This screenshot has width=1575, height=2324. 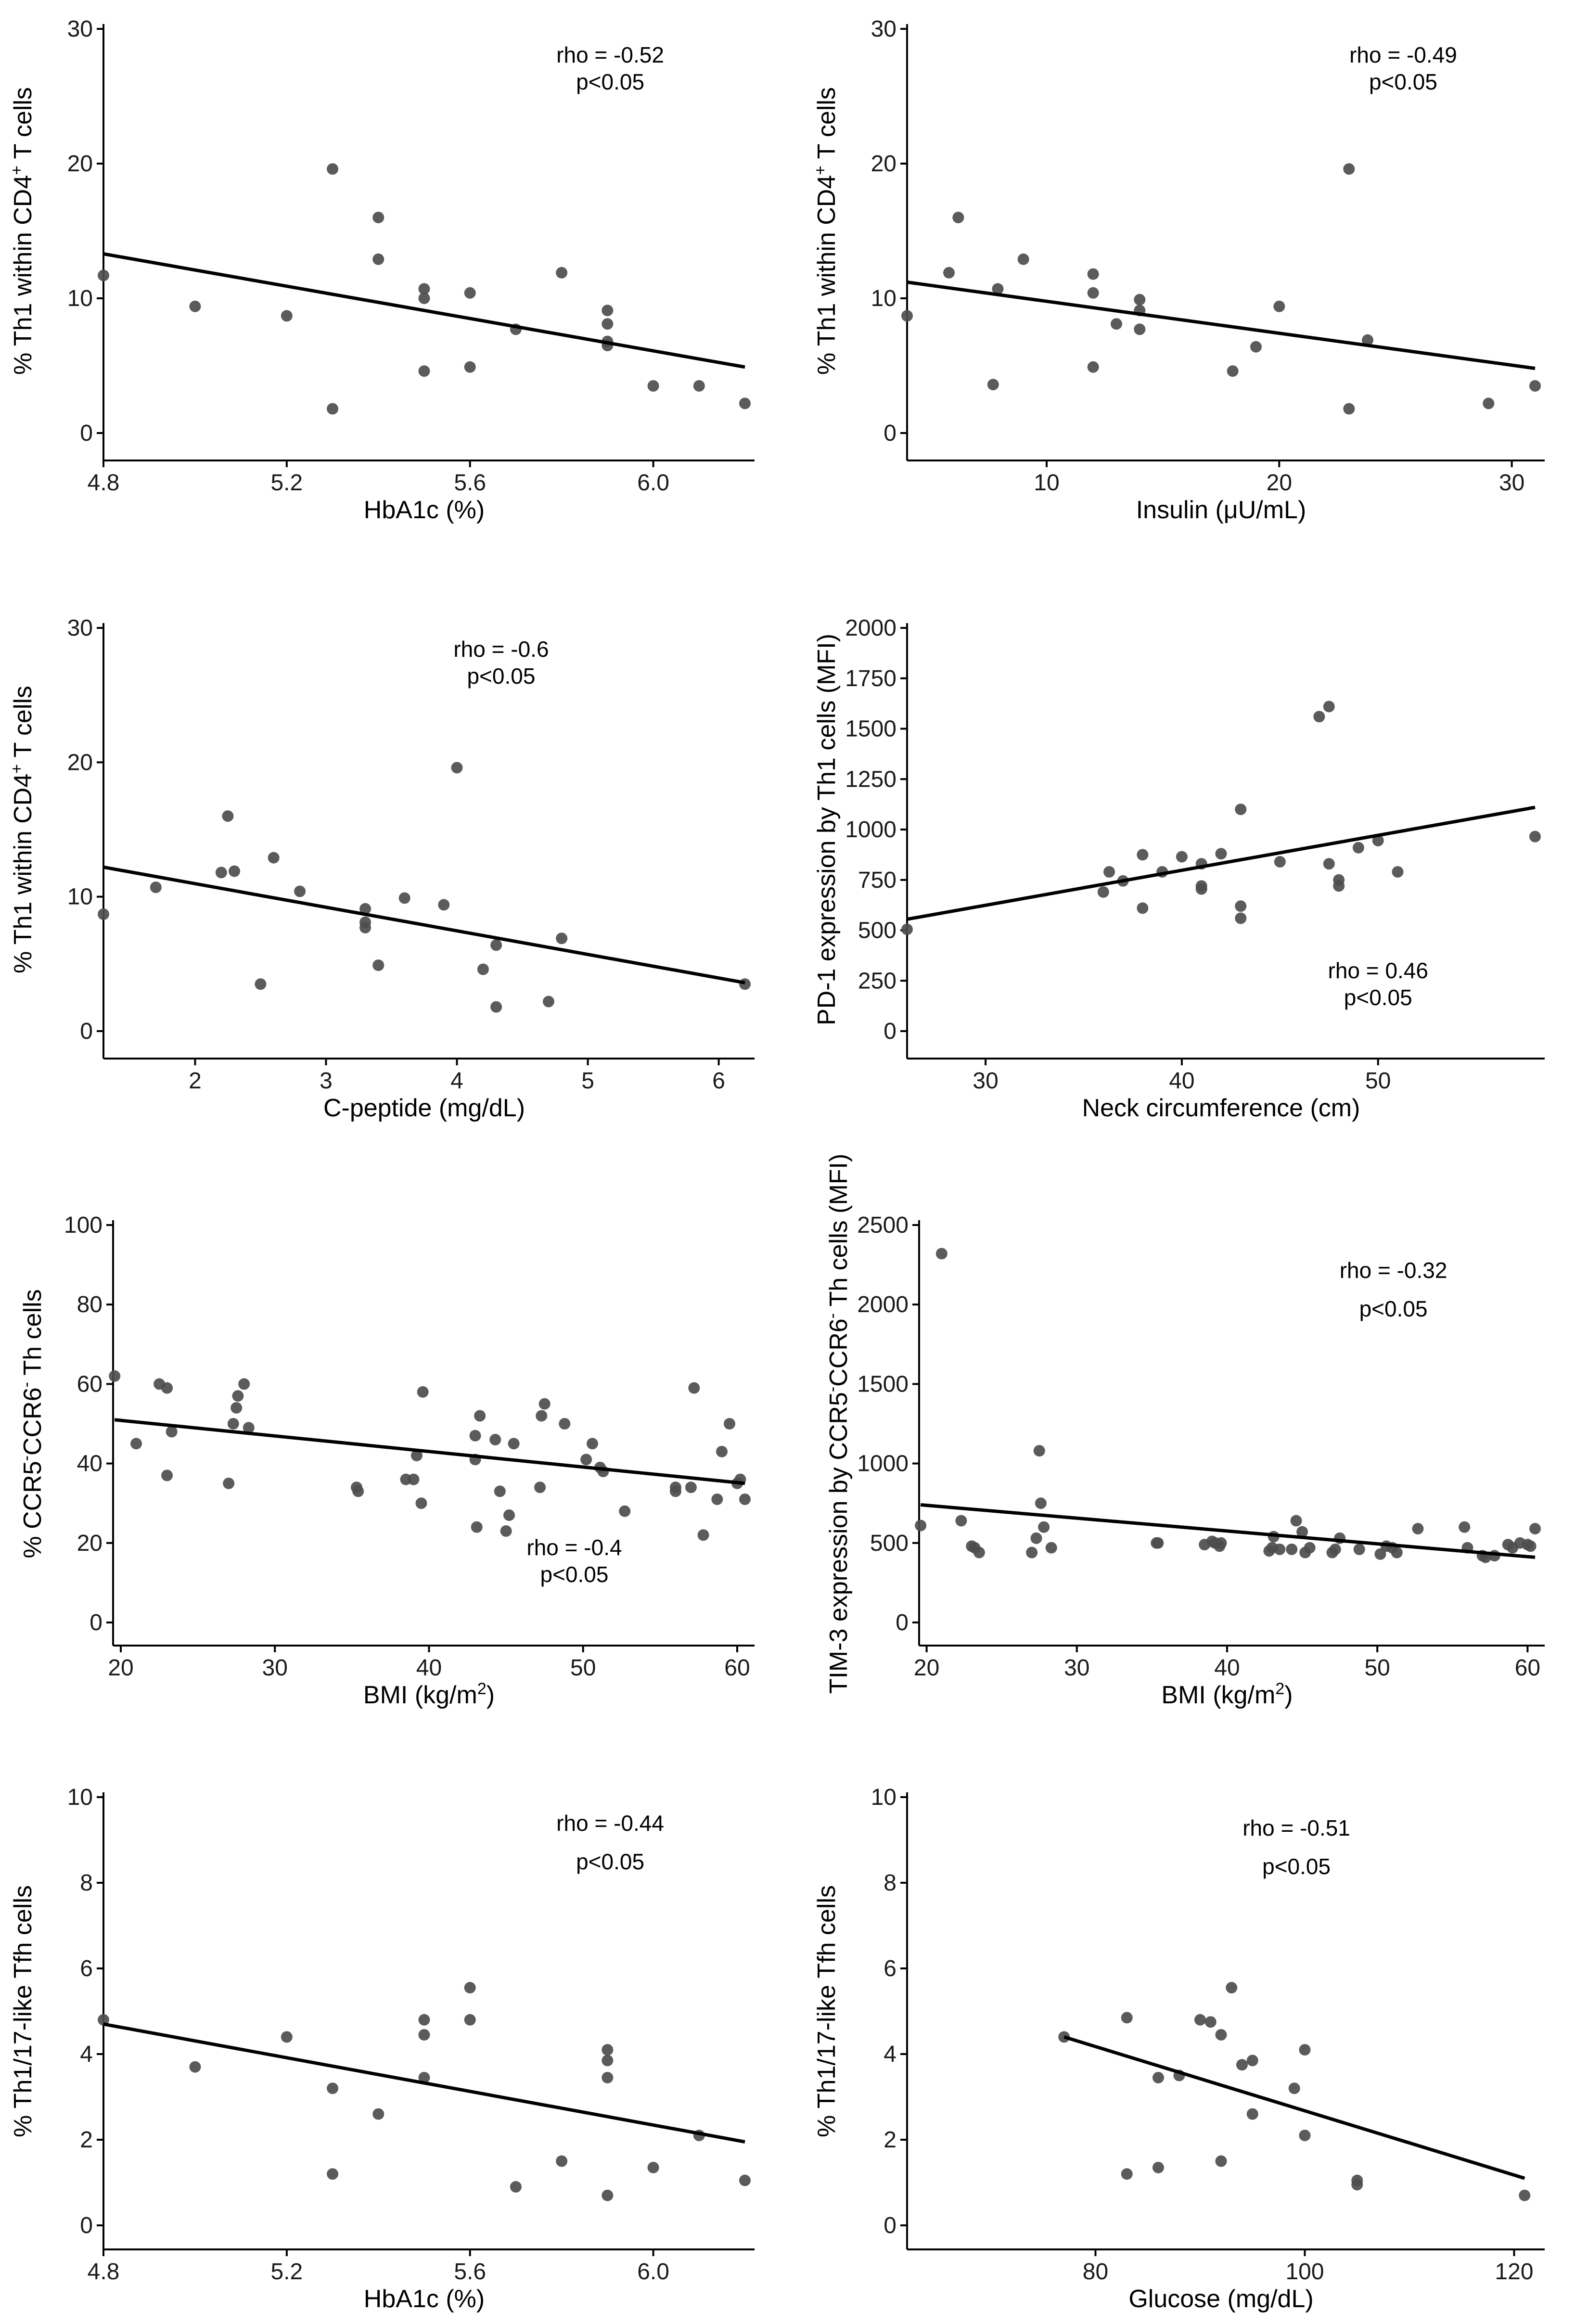 I want to click on x-tick-label: 20, so click(x=1279, y=483).